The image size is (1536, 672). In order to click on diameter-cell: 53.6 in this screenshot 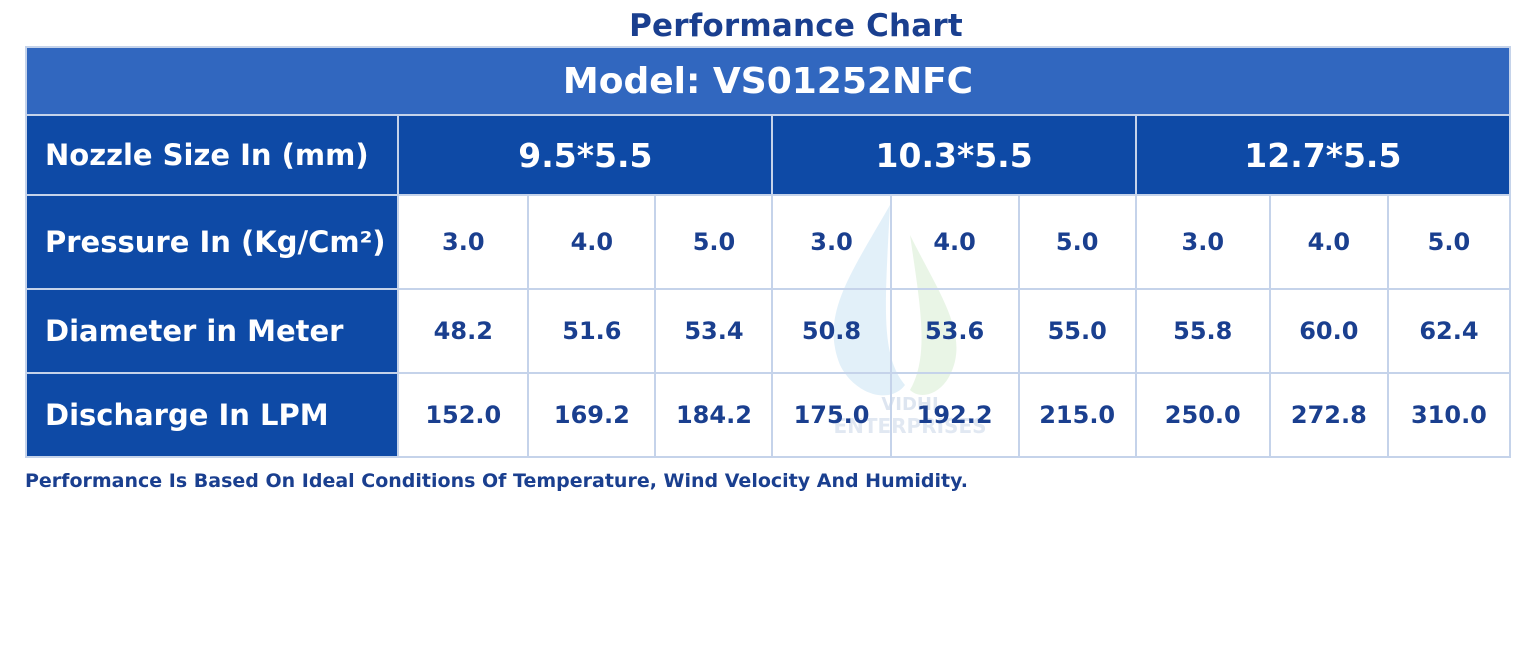, I will do `click(954, 331)`.